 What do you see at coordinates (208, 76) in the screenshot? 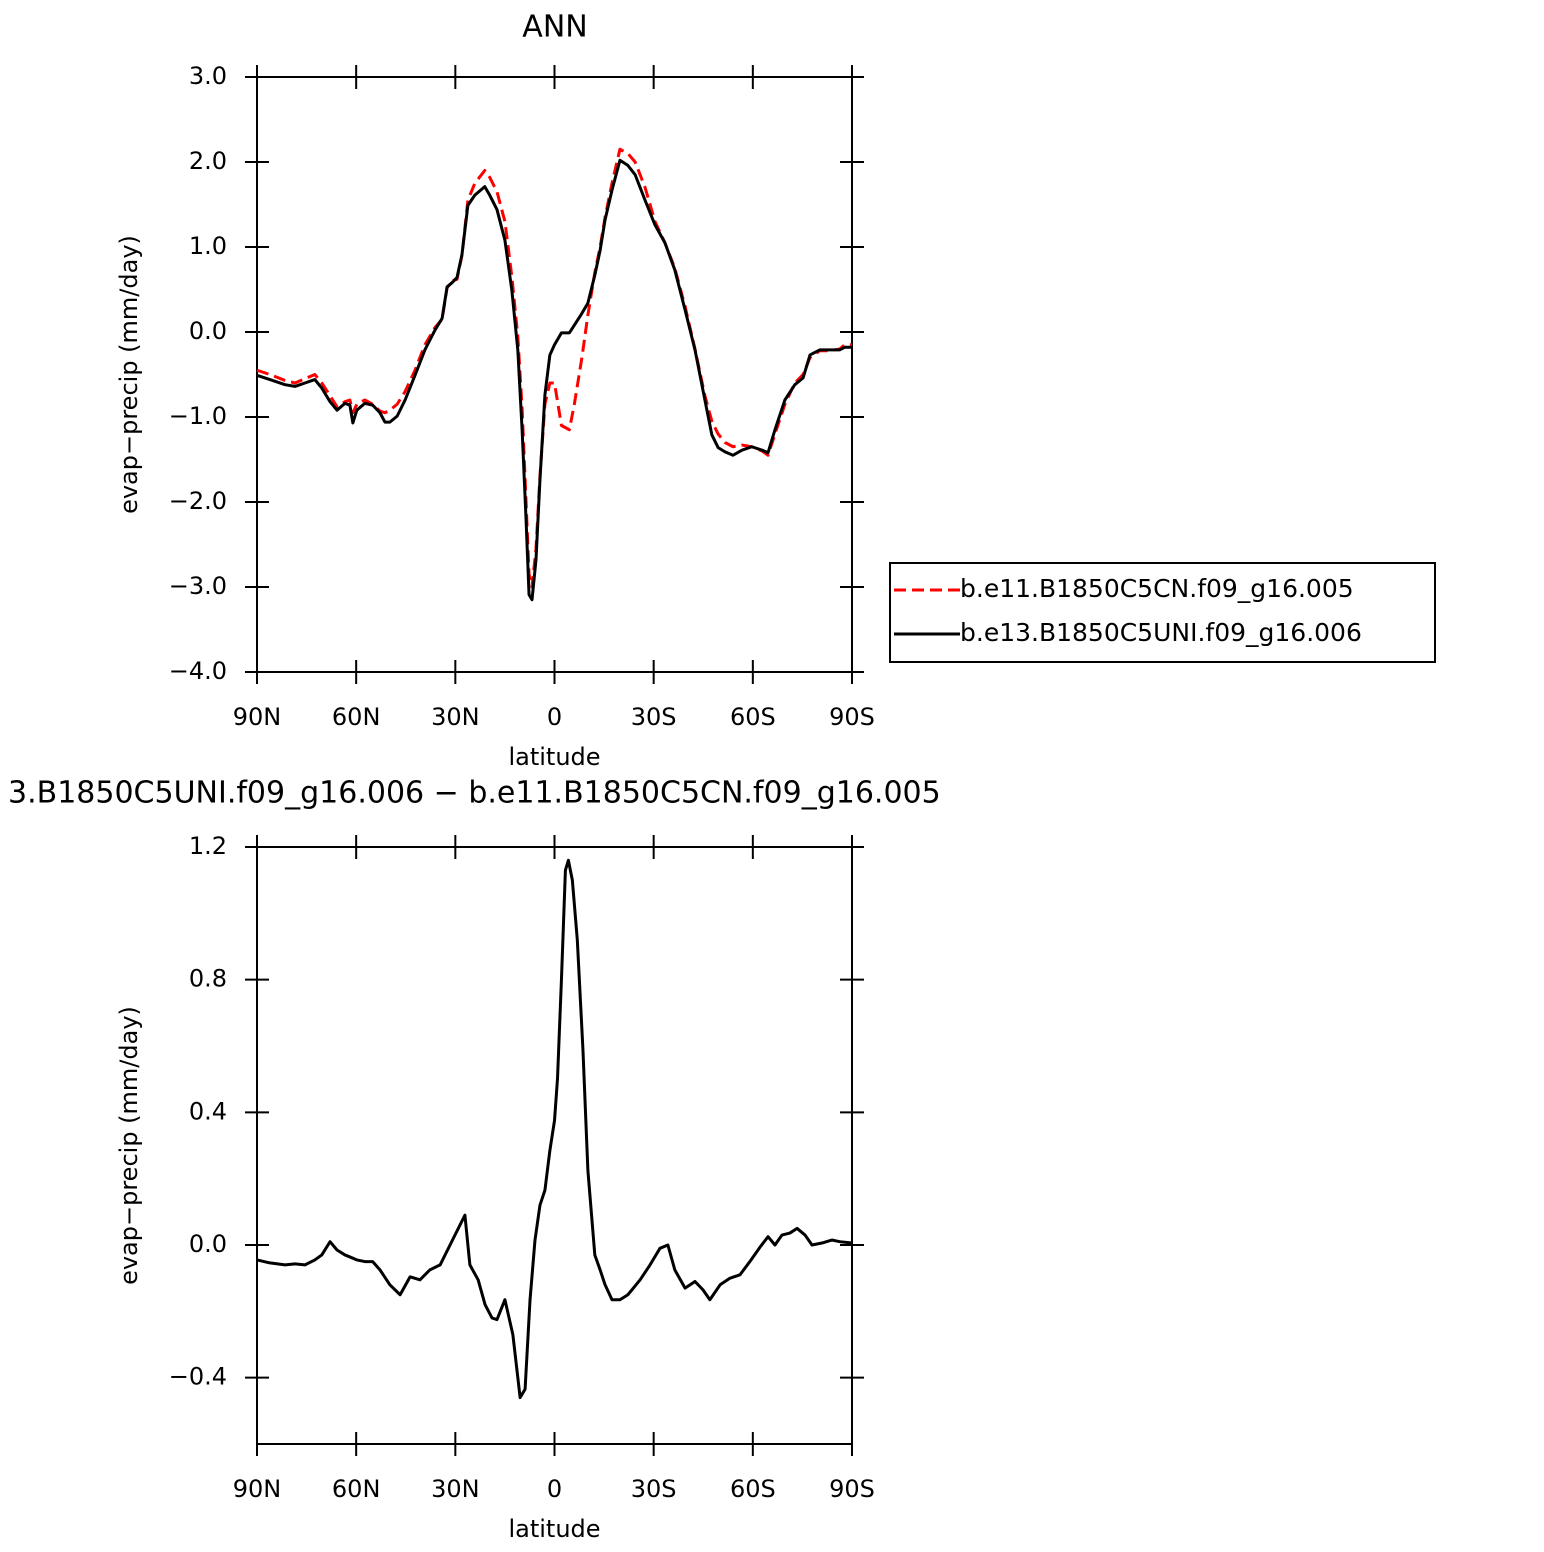
I see `y-tick-label: 3.0` at bounding box center [208, 76].